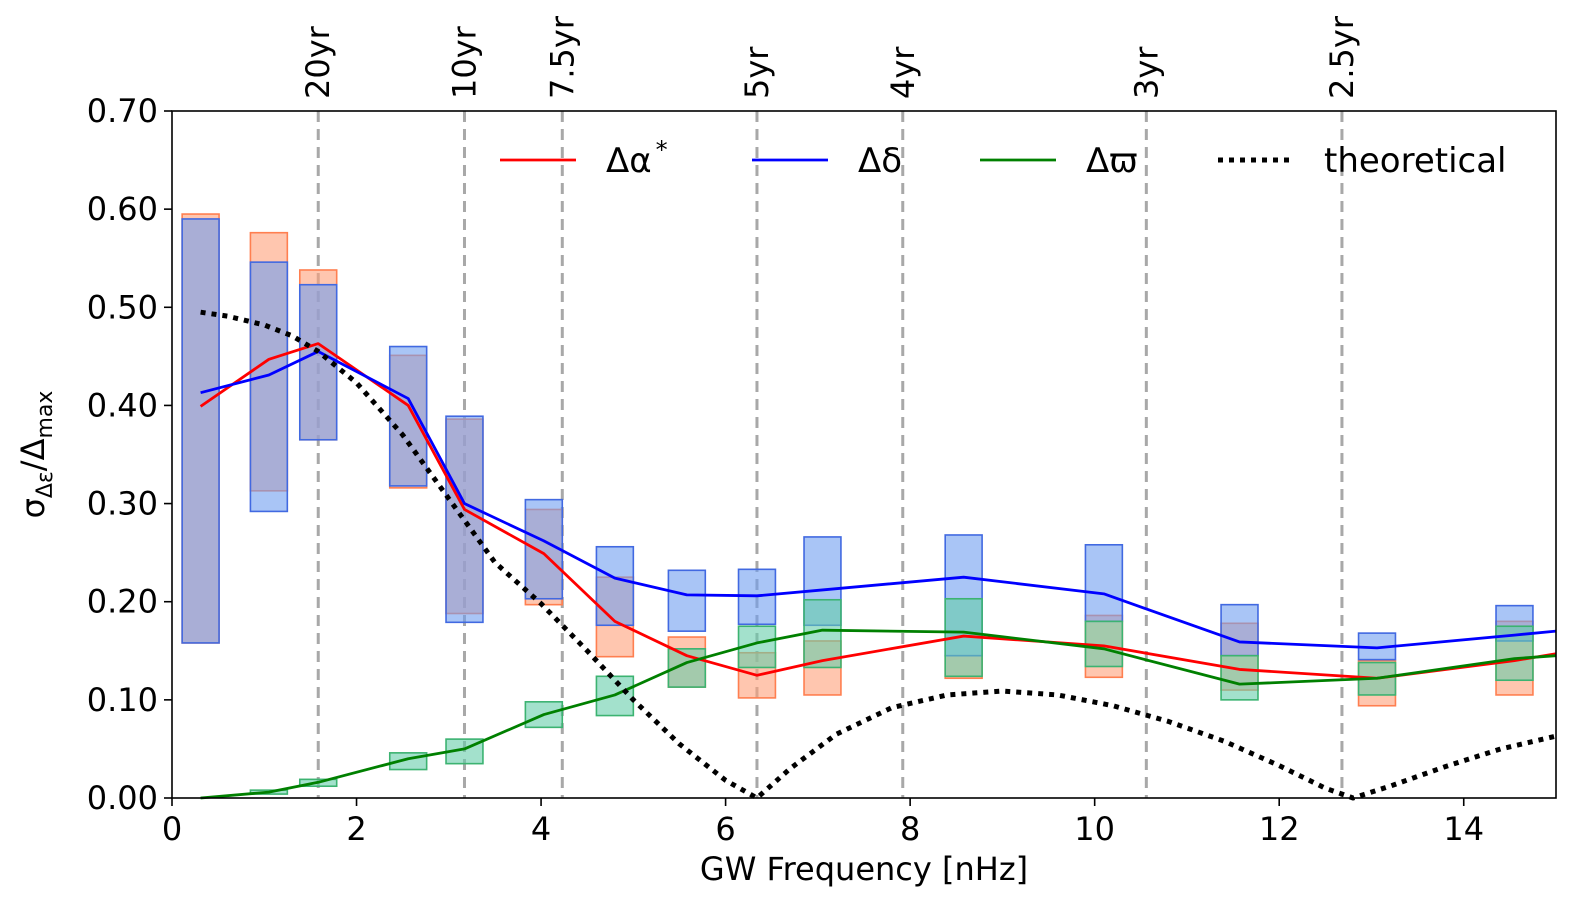 This screenshot has height=904, width=1577. What do you see at coordinates (1094, 829) in the screenshot?
I see `x-tick-label-5: 10` at bounding box center [1094, 829].